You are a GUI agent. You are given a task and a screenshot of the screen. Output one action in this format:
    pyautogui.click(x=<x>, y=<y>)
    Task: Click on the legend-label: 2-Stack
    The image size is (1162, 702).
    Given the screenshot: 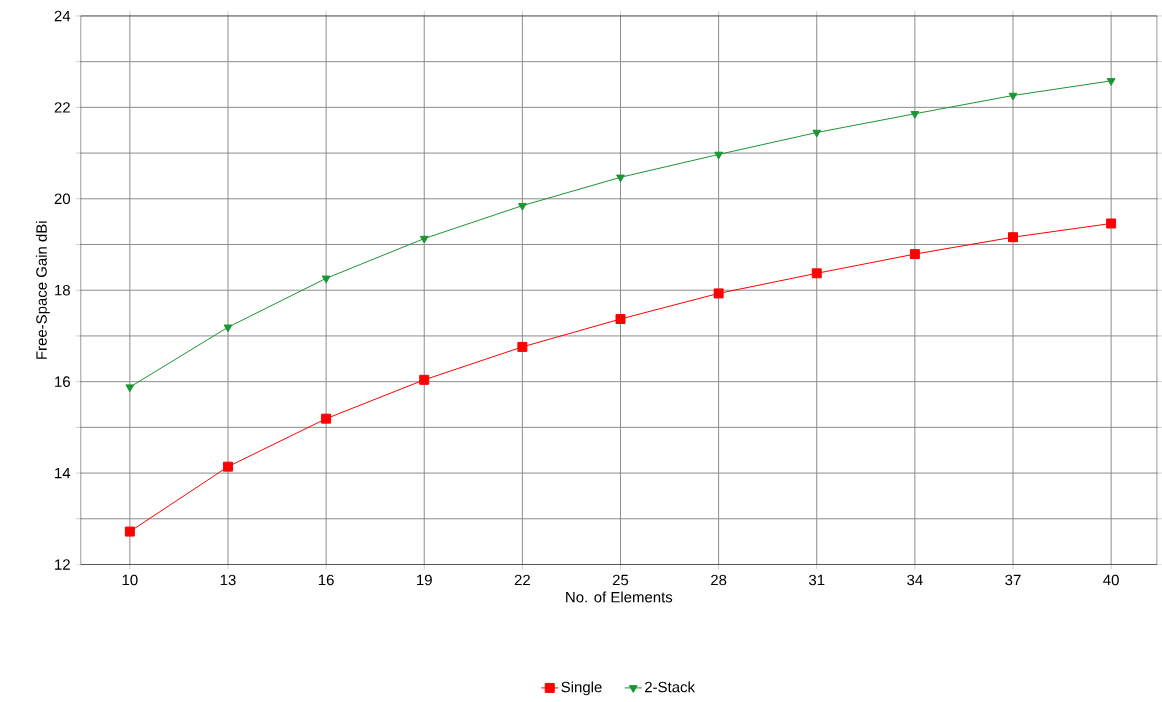 What is the action you would take?
    pyautogui.click(x=670, y=687)
    